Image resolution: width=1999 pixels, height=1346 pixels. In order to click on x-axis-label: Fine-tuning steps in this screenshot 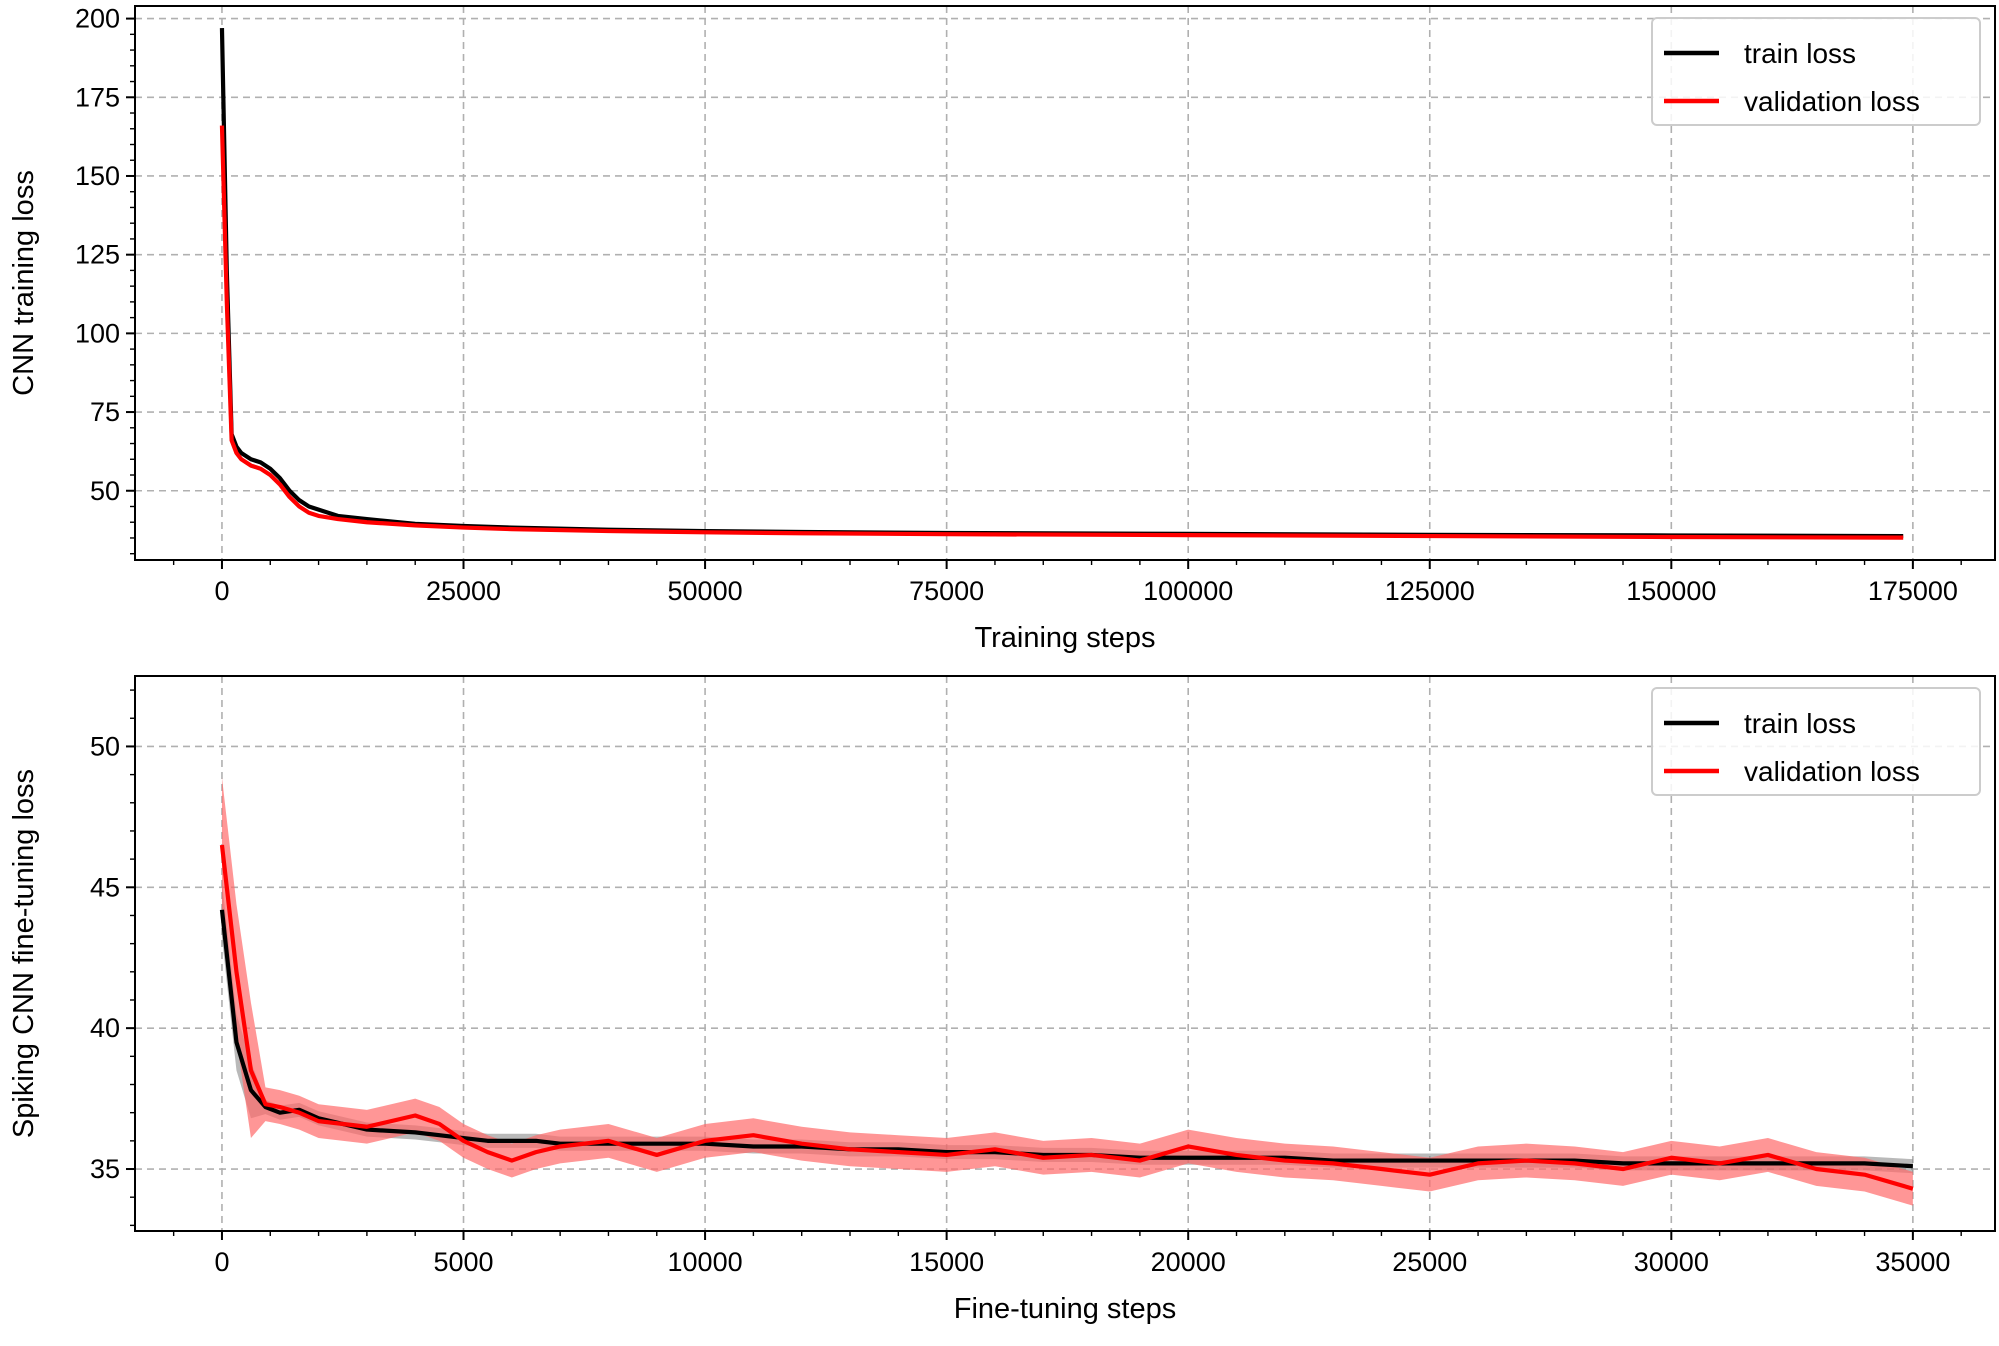, I will do `click(1065, 1309)`.